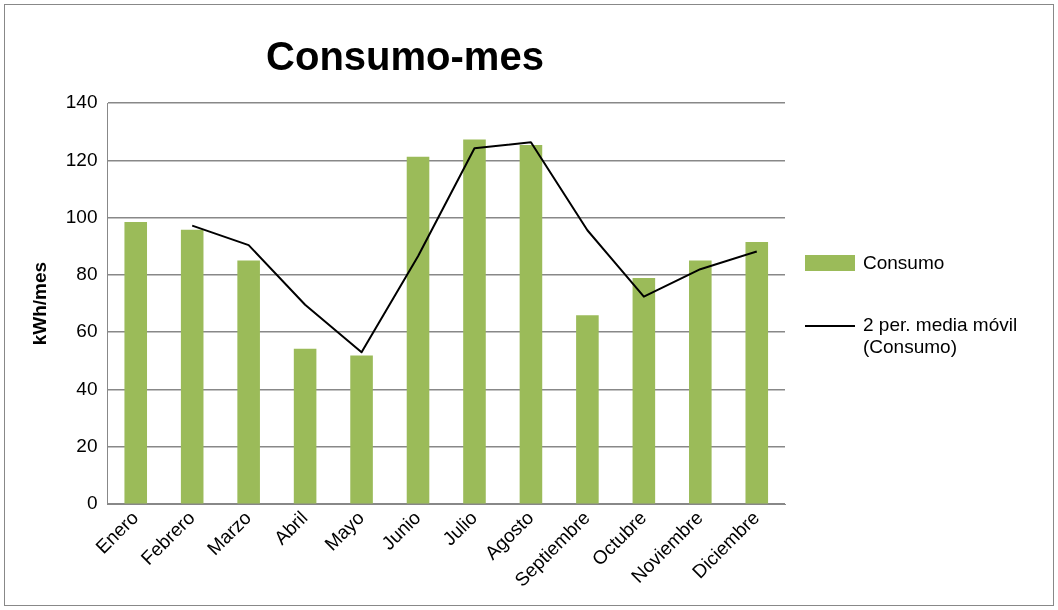 This screenshot has height=610, width=1058. What do you see at coordinates (941, 336) in the screenshot?
I see `legend-label: 2 per. media móvil (Consumo)` at bounding box center [941, 336].